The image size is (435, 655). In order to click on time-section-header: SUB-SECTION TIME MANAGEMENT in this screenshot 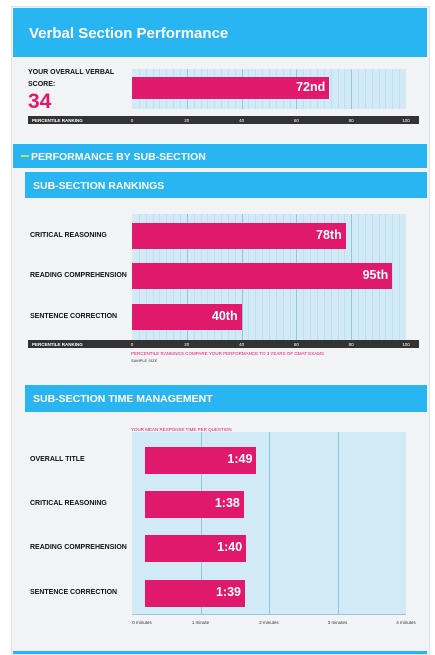, I will do `click(226, 398)`.